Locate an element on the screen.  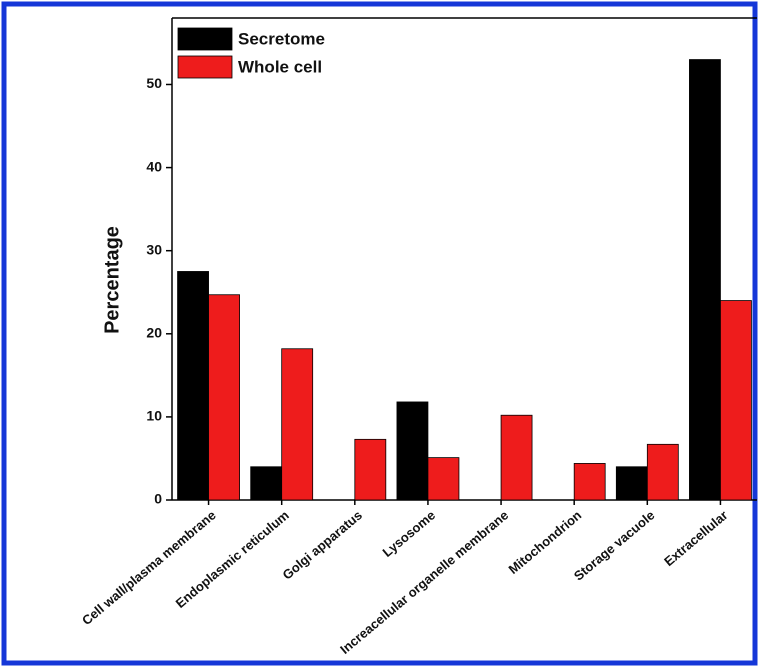
y-tick-label: 30 is located at coordinates (154, 249).